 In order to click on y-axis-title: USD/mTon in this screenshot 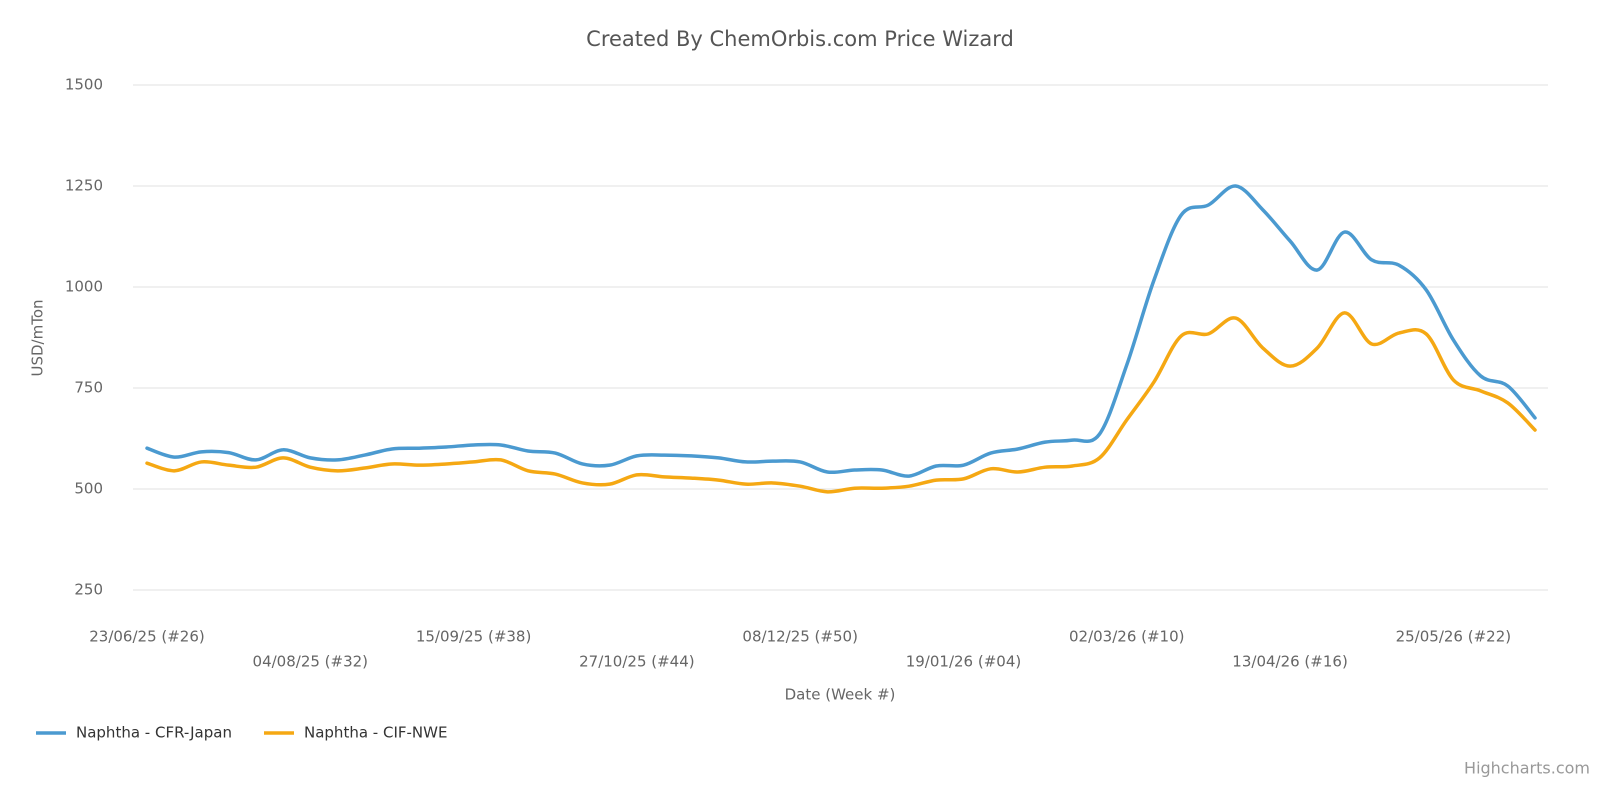, I will do `click(38, 337)`.